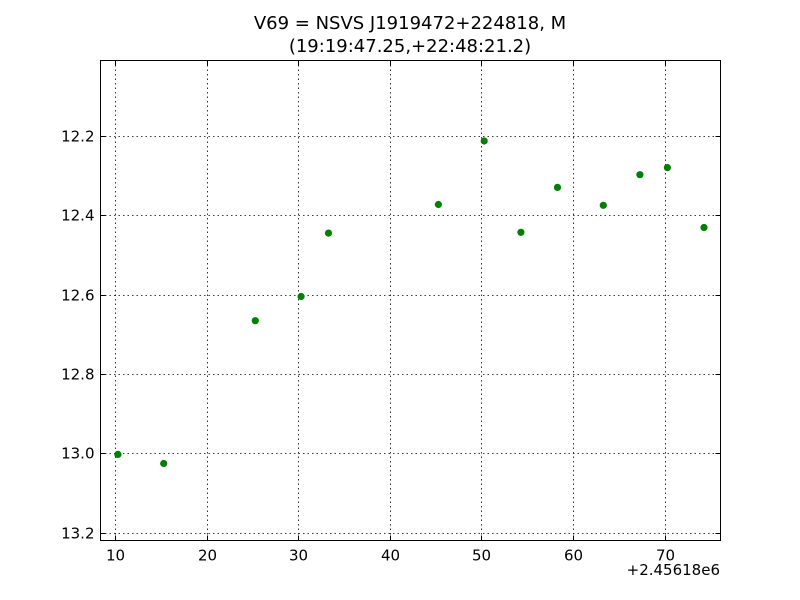 The image size is (800, 600). I want to click on y-tick-label: 13.0, so click(77, 454).